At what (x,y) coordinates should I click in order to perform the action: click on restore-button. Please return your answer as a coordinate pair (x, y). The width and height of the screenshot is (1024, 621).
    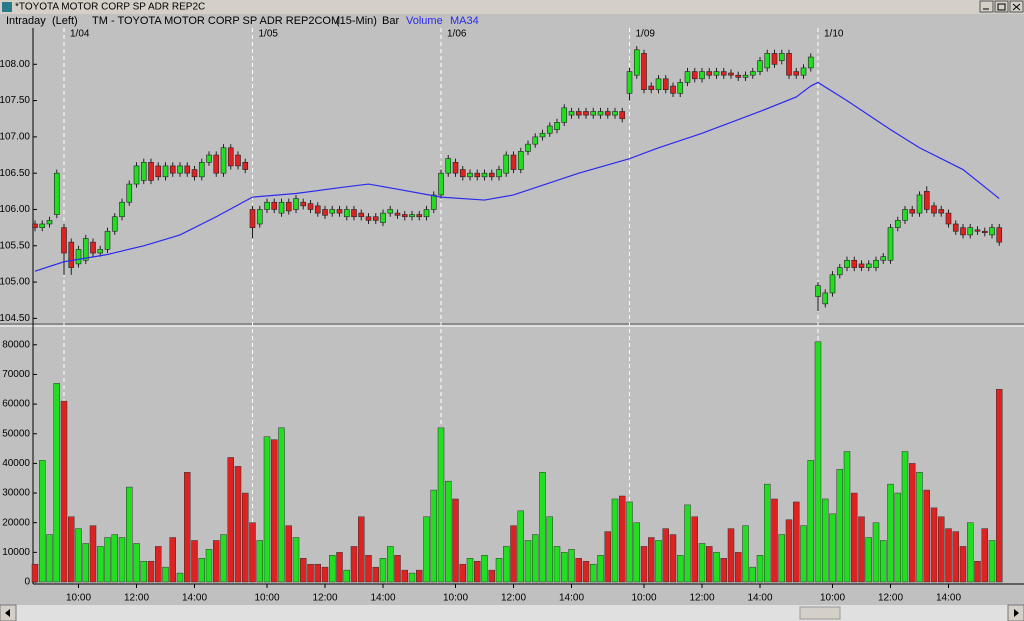
    Looking at the image, I should click on (1001, 6).